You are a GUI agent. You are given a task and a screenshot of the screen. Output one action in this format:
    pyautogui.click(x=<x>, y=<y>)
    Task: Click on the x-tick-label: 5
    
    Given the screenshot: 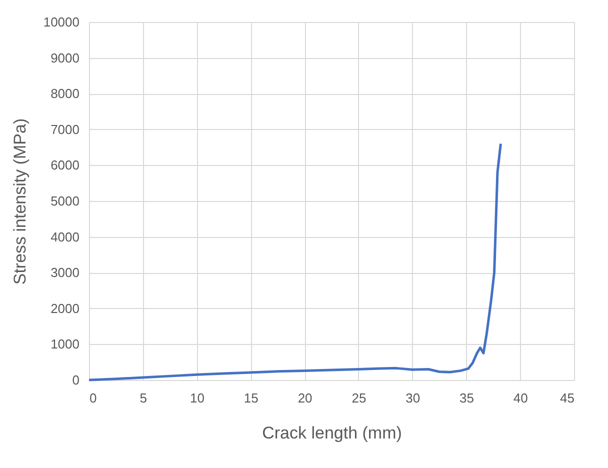 What is the action you would take?
    pyautogui.click(x=144, y=398)
    